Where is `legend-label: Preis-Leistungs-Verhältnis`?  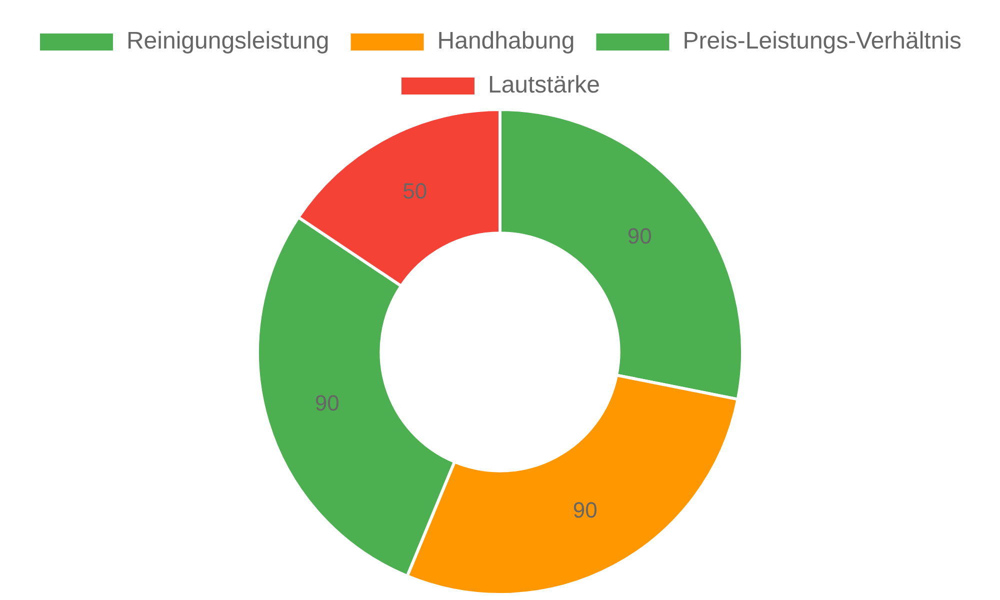
legend-label: Preis-Leistungs-Verhältnis is located at coordinates (822, 41).